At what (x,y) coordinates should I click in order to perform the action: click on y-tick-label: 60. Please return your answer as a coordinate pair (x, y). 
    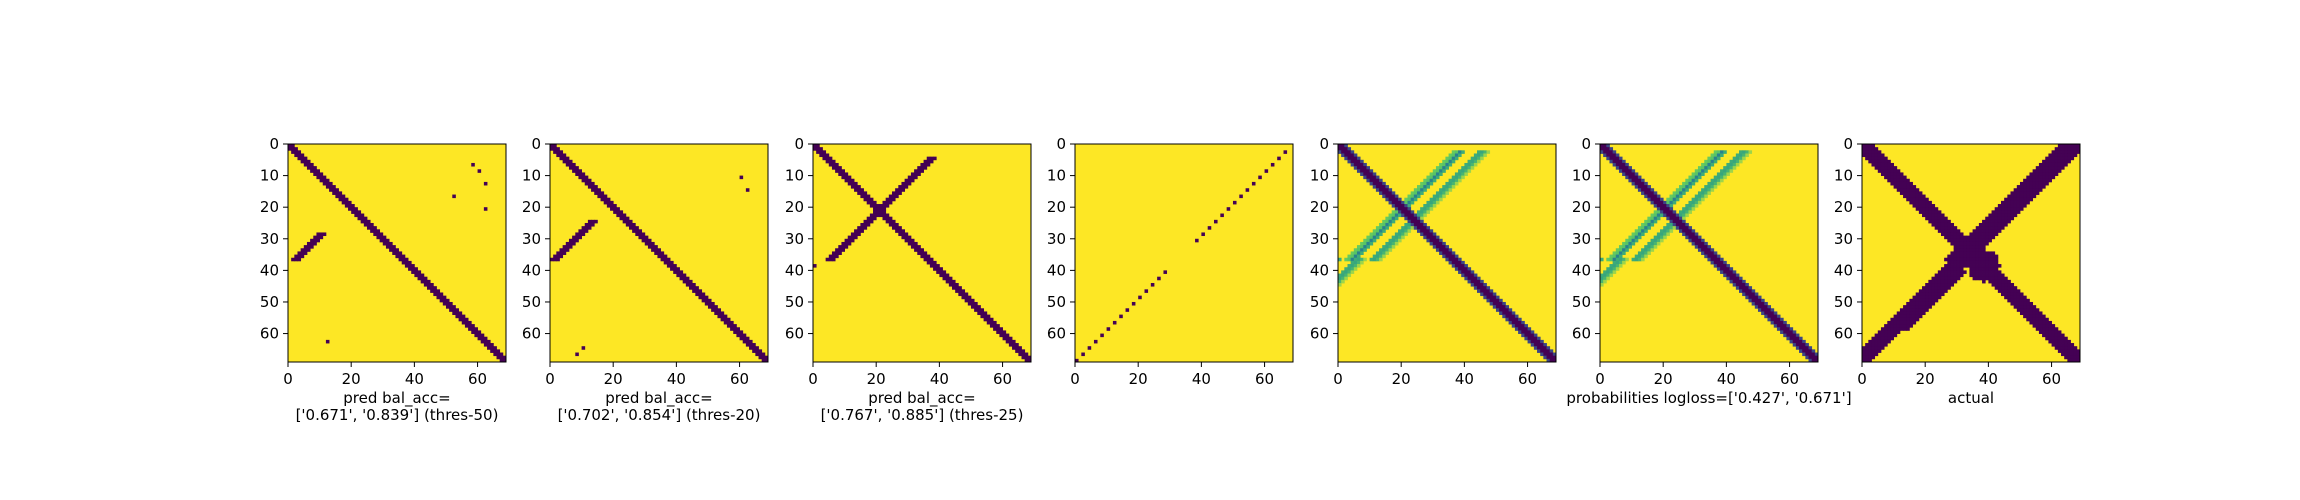
    Looking at the image, I should click on (794, 334).